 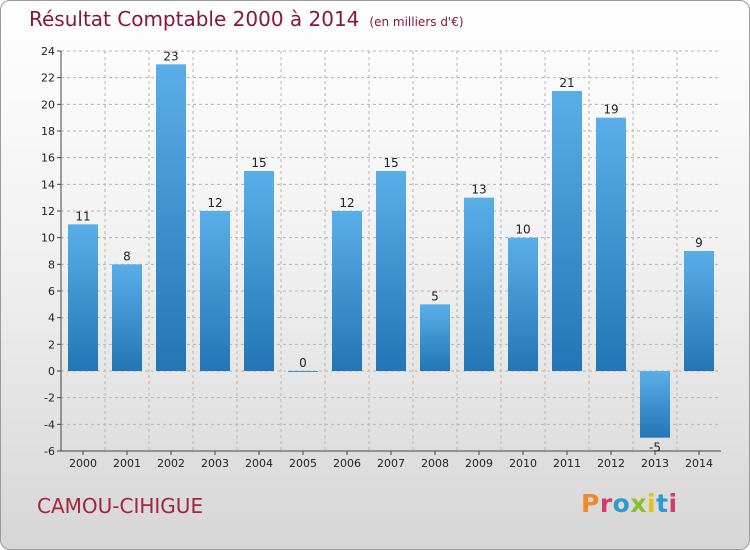 I want to click on logo-letter: x, so click(x=638, y=503).